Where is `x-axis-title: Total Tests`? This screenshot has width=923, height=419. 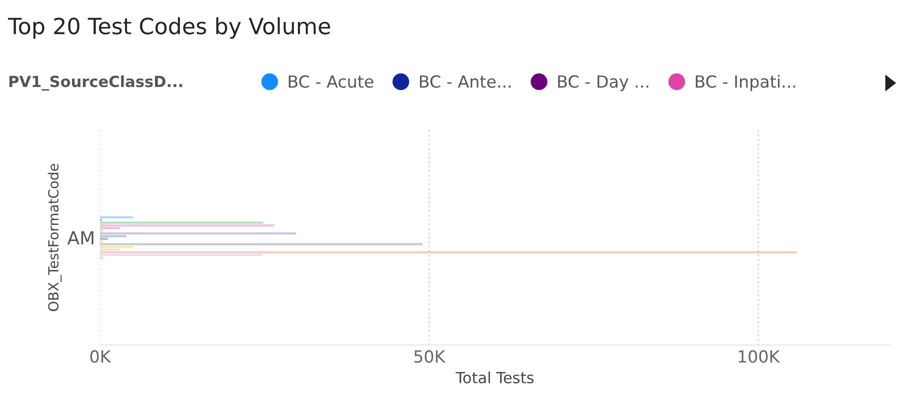
x-axis-title: Total Tests is located at coordinates (495, 378).